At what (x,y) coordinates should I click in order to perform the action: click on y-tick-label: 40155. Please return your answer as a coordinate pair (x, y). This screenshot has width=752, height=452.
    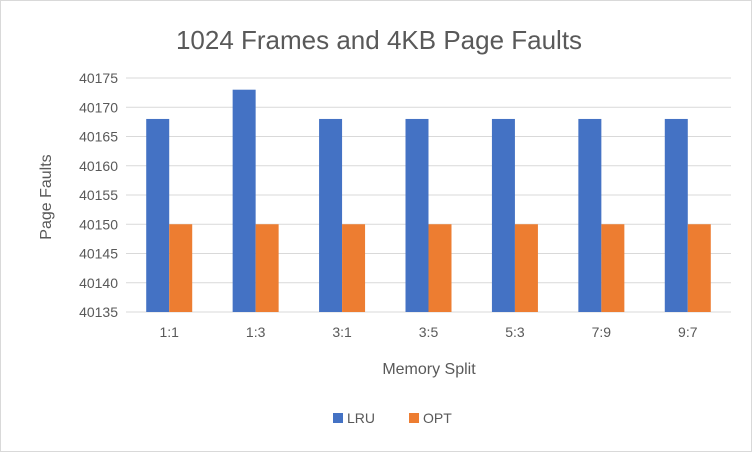
    Looking at the image, I should click on (98, 195).